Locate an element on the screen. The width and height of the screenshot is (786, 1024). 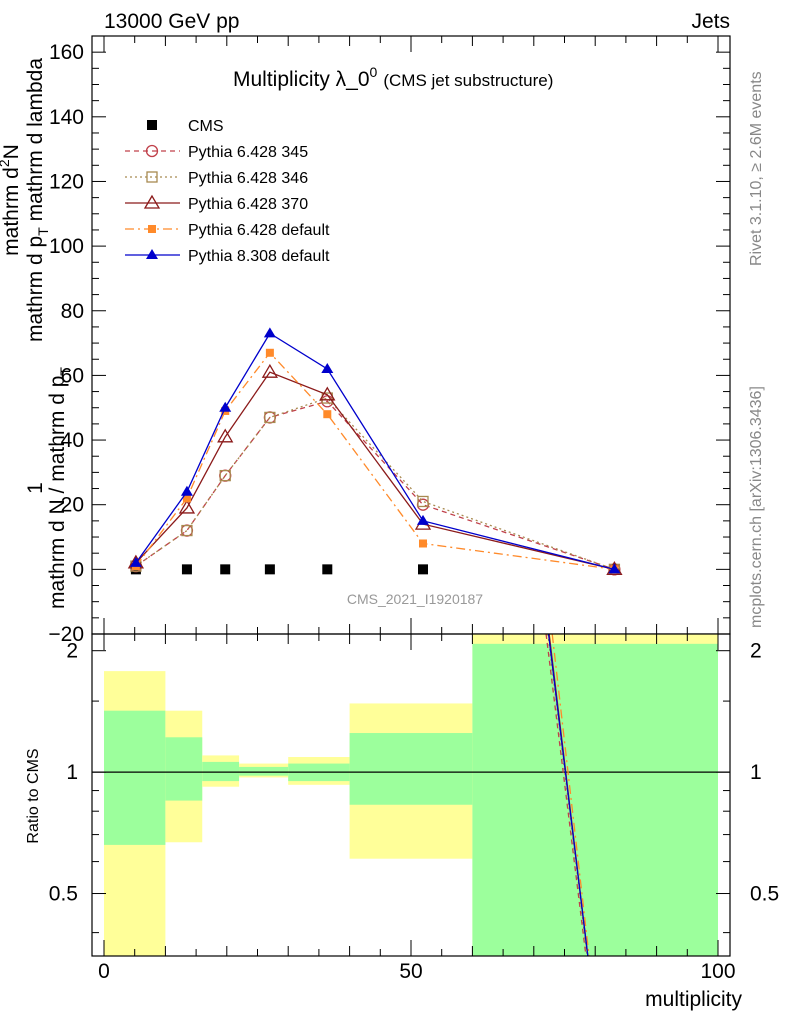
mcplots-label: mcplots.cern.ch [arXiv:1306.3436] is located at coordinates (756, 507).